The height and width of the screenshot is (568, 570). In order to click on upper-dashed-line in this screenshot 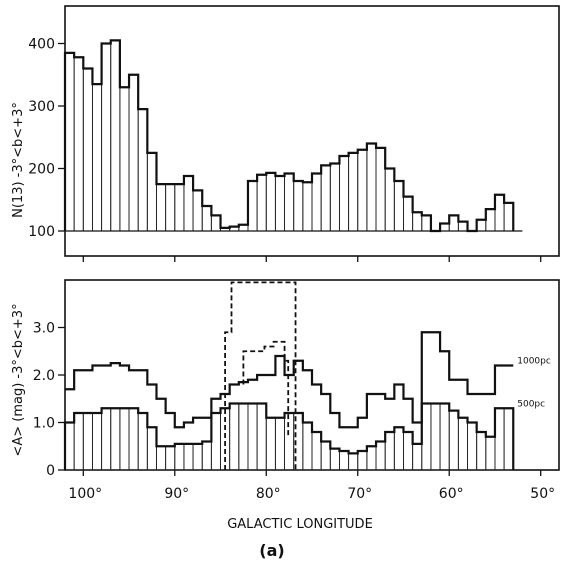, I will do `click(260, 375)`.